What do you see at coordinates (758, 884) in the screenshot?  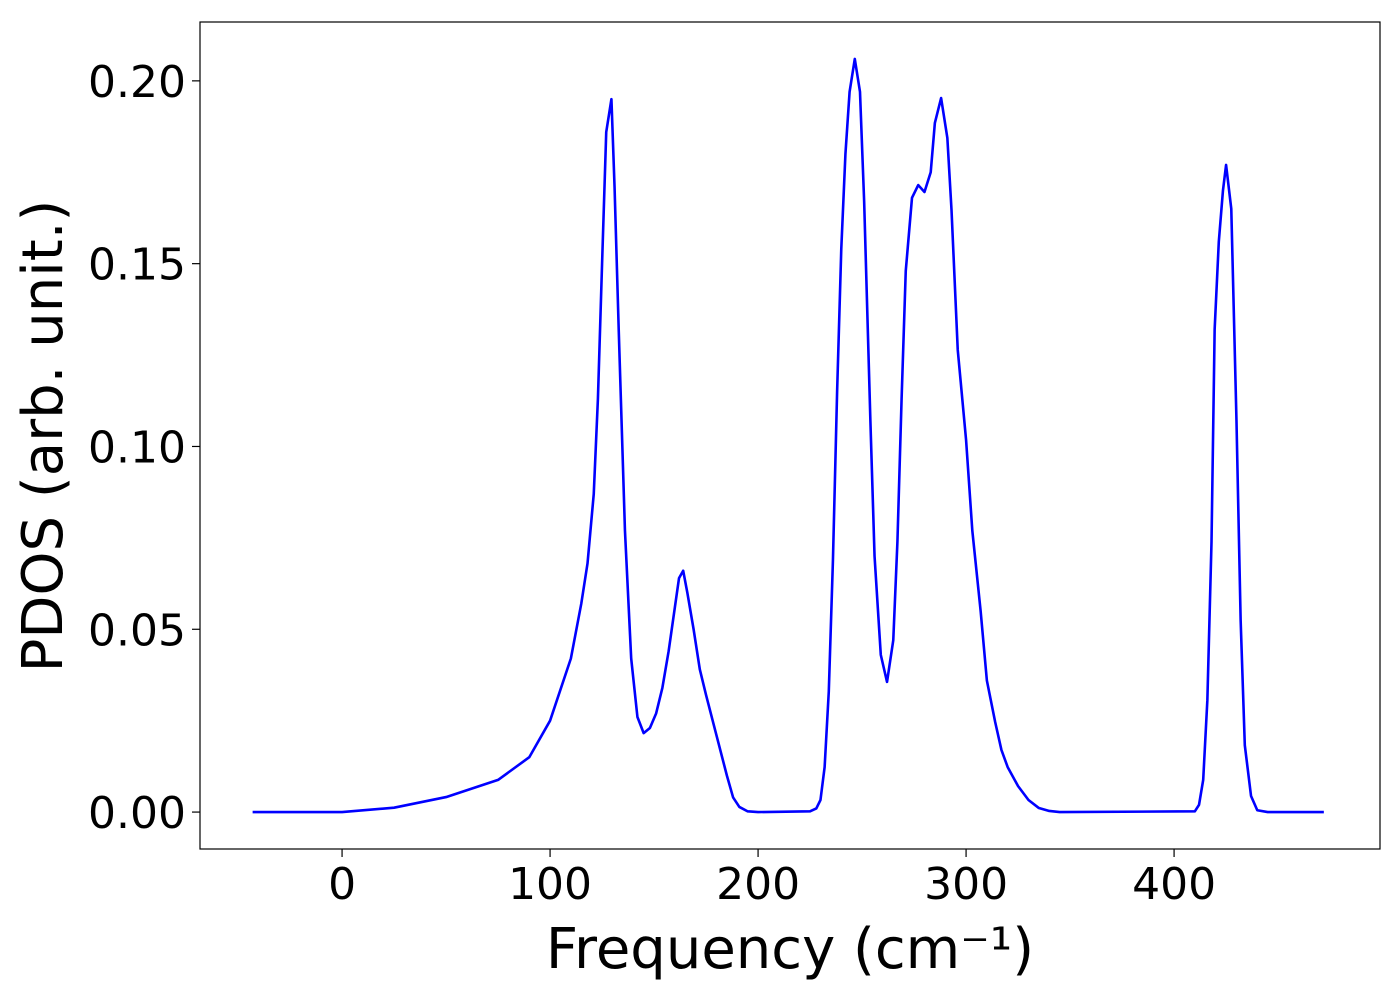 I see `x-tick-label: 200` at bounding box center [758, 884].